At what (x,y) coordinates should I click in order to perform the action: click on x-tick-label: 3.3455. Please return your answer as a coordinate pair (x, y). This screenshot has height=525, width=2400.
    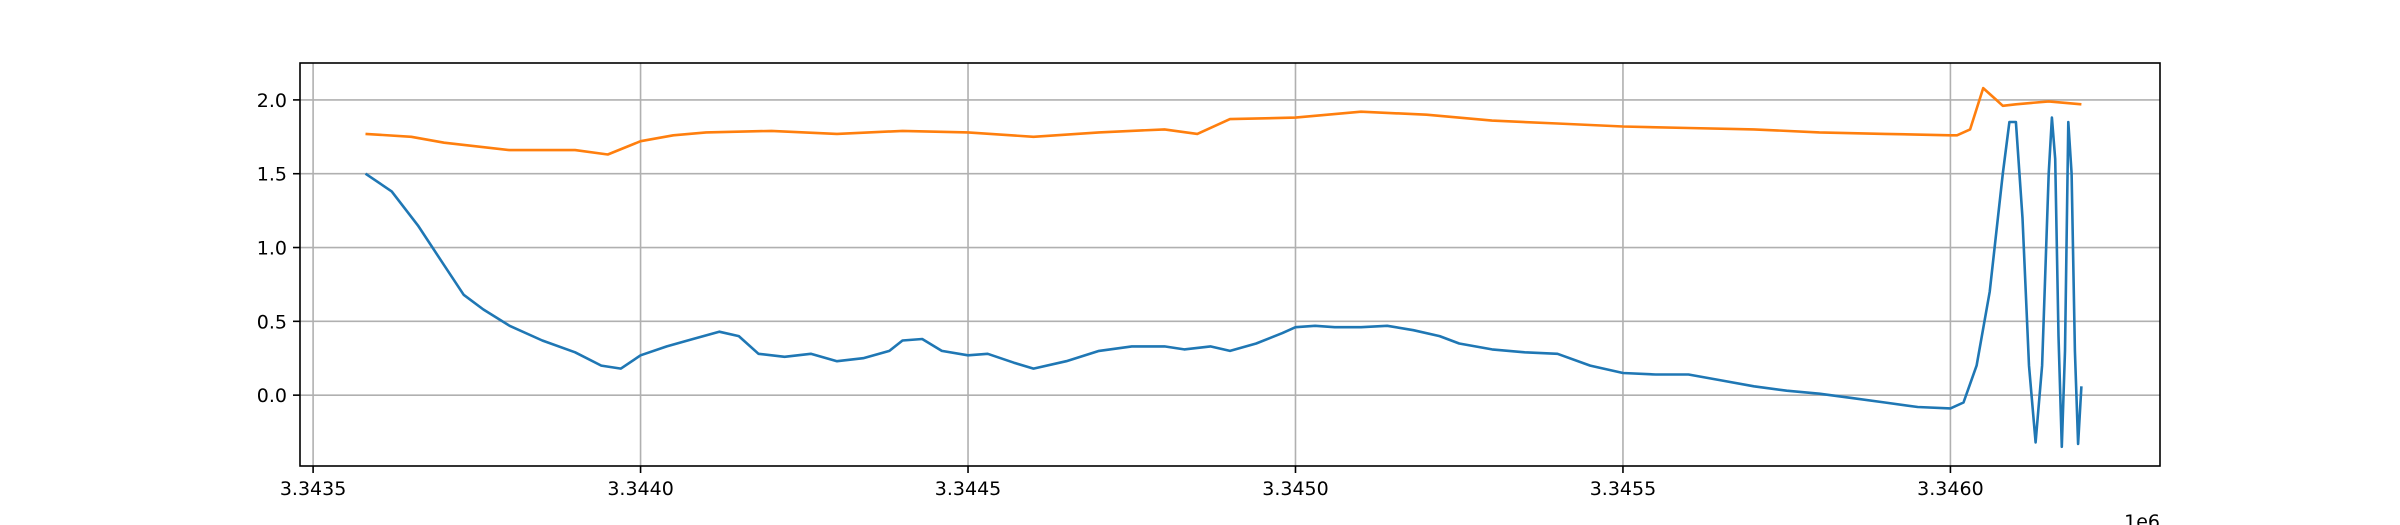
    Looking at the image, I should click on (1623, 489).